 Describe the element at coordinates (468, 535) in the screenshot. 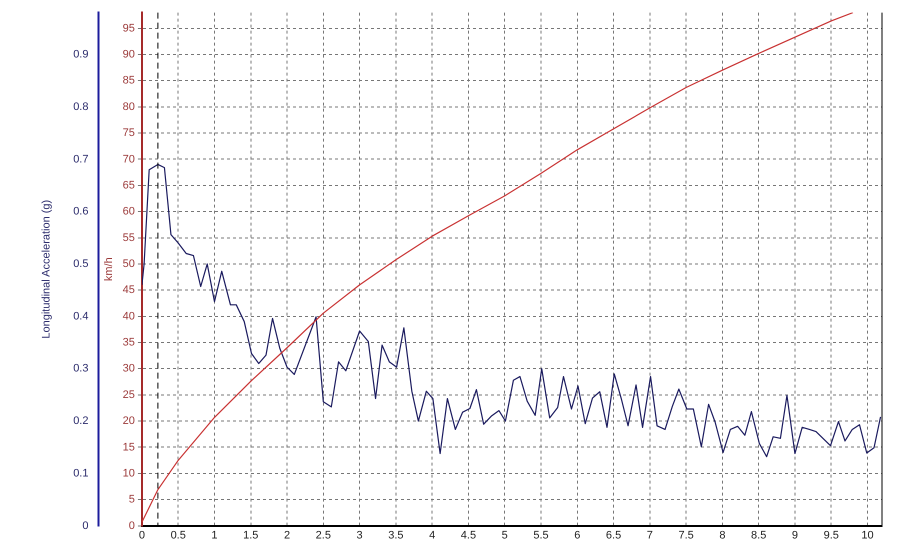

I see `x-tick-label: 4.5` at that location.